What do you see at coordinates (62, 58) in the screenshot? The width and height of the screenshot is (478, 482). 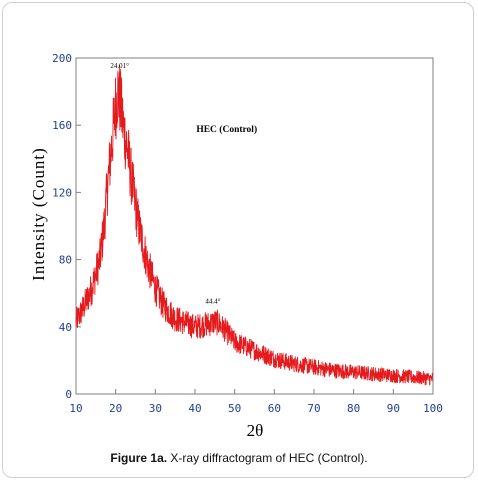 I see `y-tick-label: 200` at bounding box center [62, 58].